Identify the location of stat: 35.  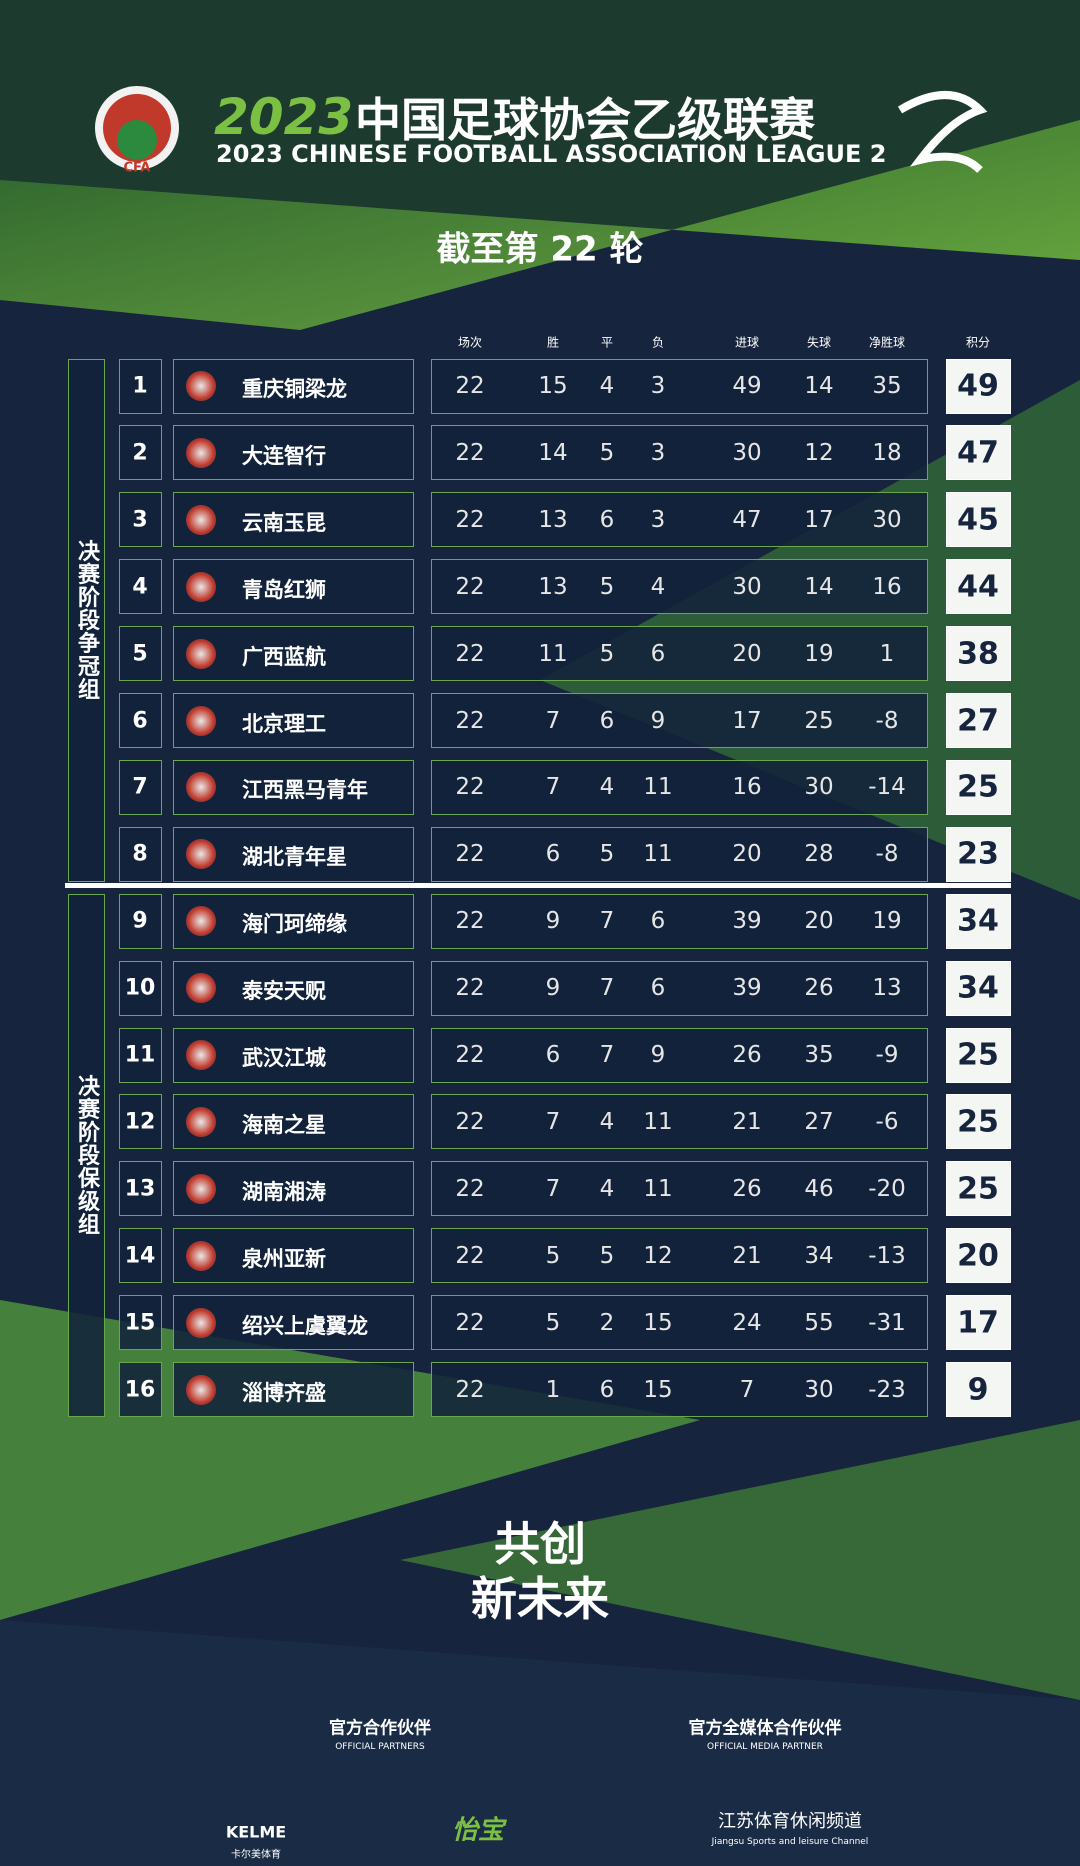
(819, 1055).